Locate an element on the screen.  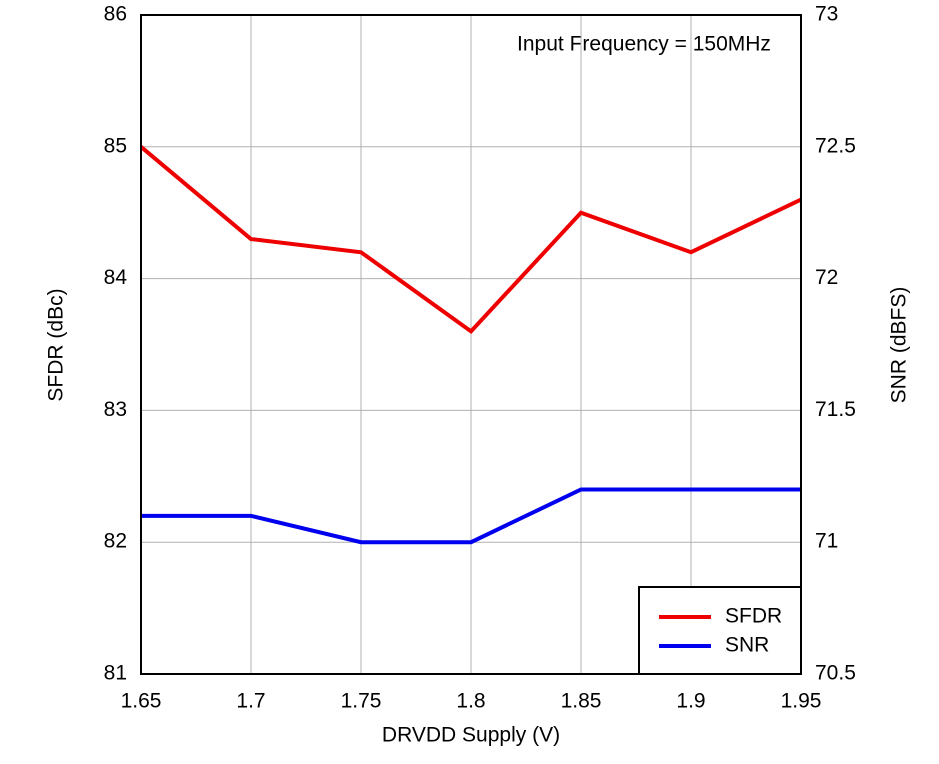
x-tick-label: 1.75 is located at coordinates (361, 701).